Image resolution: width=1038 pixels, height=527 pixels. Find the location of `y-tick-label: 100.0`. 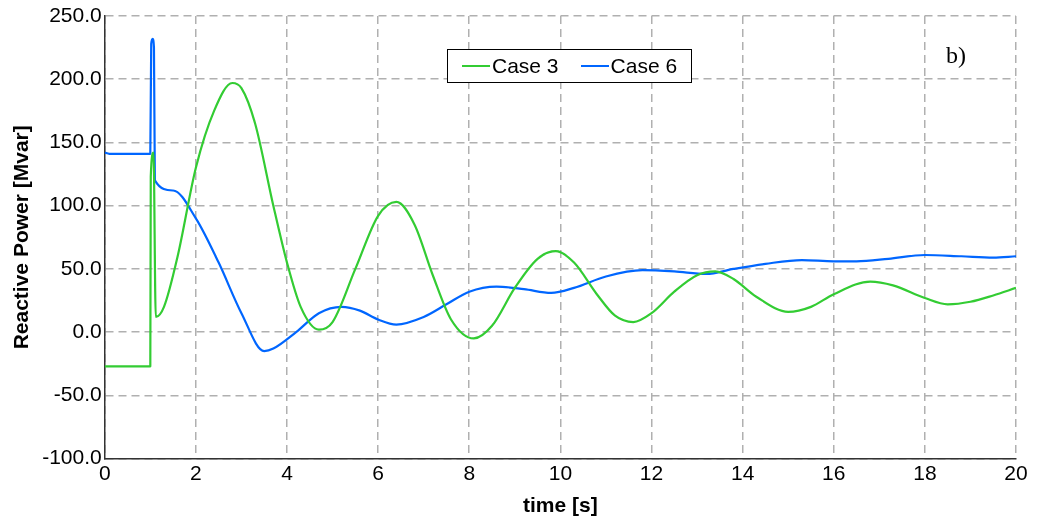

y-tick-label: 100.0 is located at coordinates (75, 204).